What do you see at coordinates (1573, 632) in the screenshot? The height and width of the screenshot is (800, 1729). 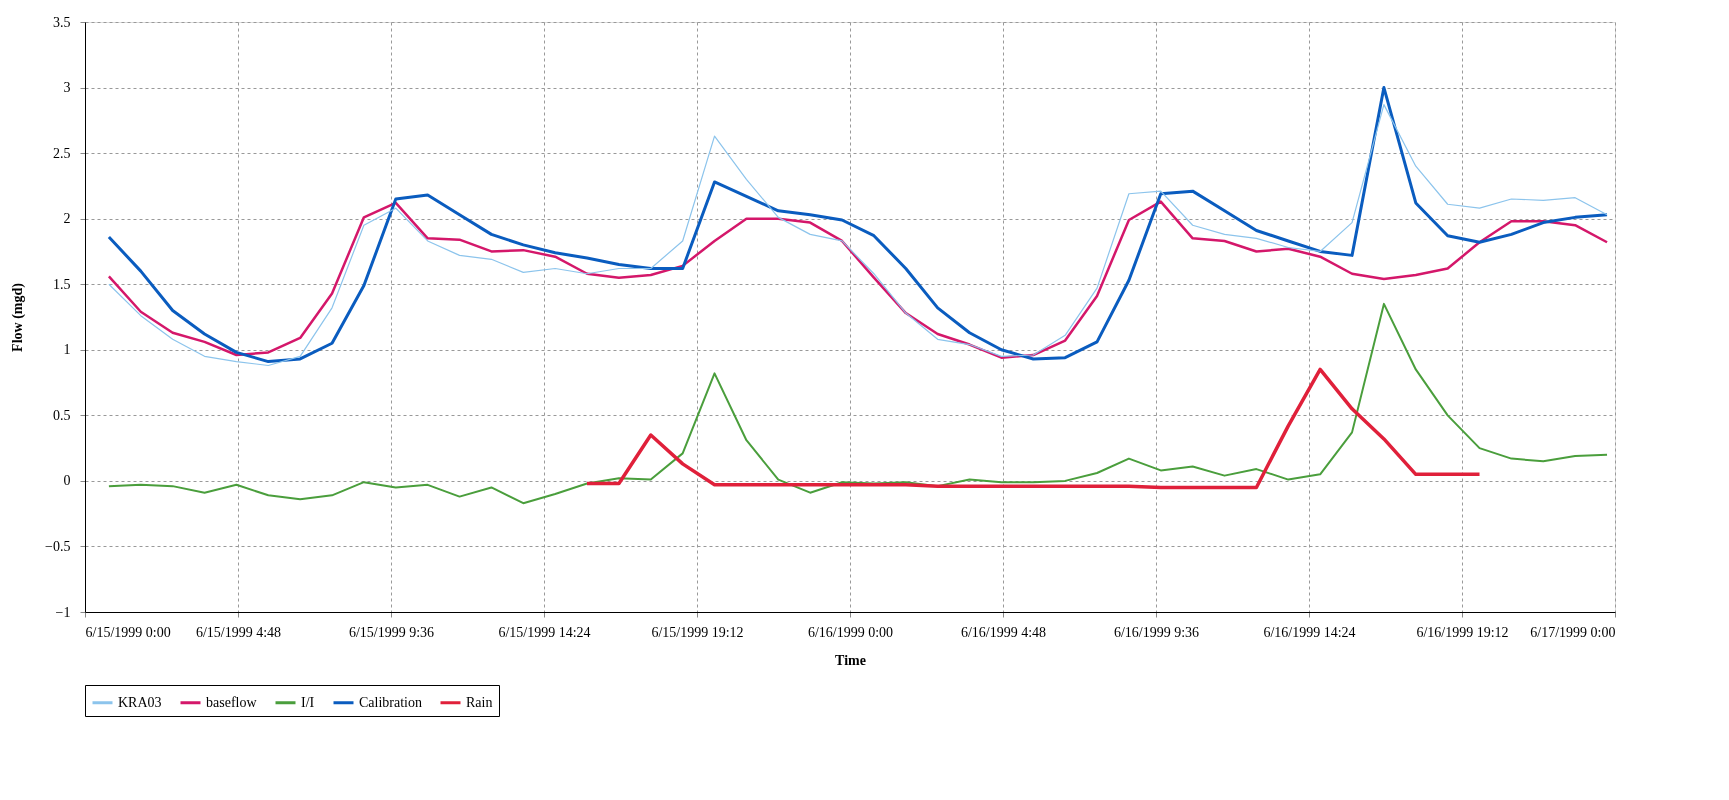 I see `x-tick-label: 6/17/1999 0:00` at bounding box center [1573, 632].